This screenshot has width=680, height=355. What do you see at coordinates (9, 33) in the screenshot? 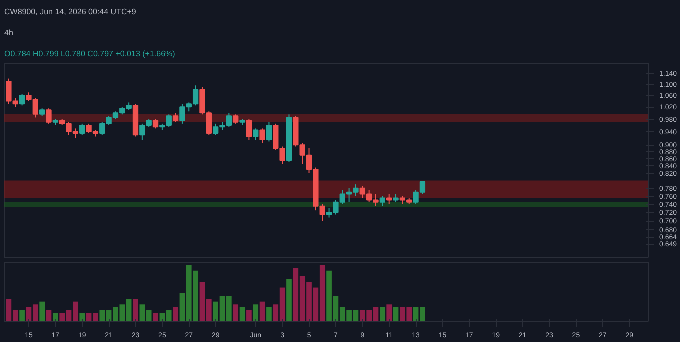
I see `chart-title: 4h` at bounding box center [9, 33].